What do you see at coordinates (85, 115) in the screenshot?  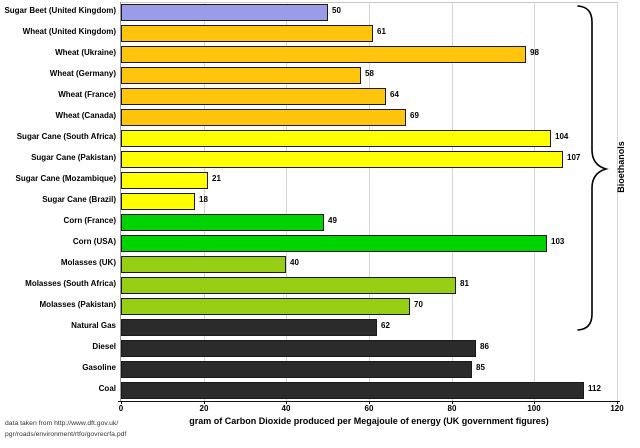 I see `category-label: Wheat (Canada)` at bounding box center [85, 115].